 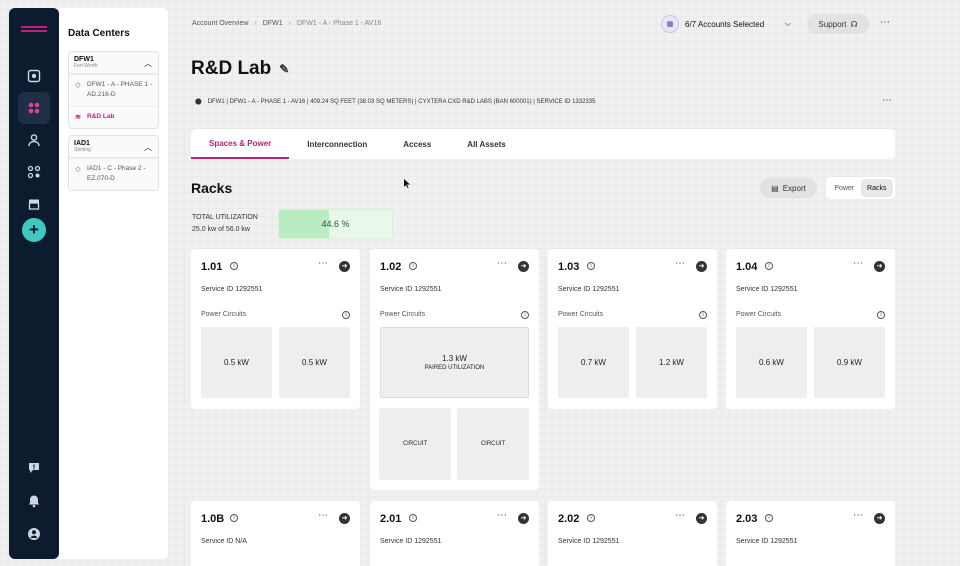 I want to click on toggle-racks: Racks, so click(x=876, y=188).